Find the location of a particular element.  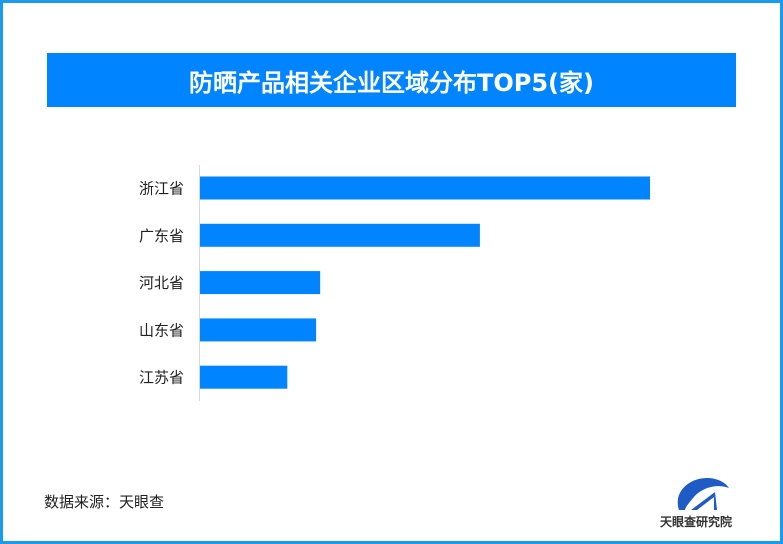

category-label: 广东省 is located at coordinates (161, 236).